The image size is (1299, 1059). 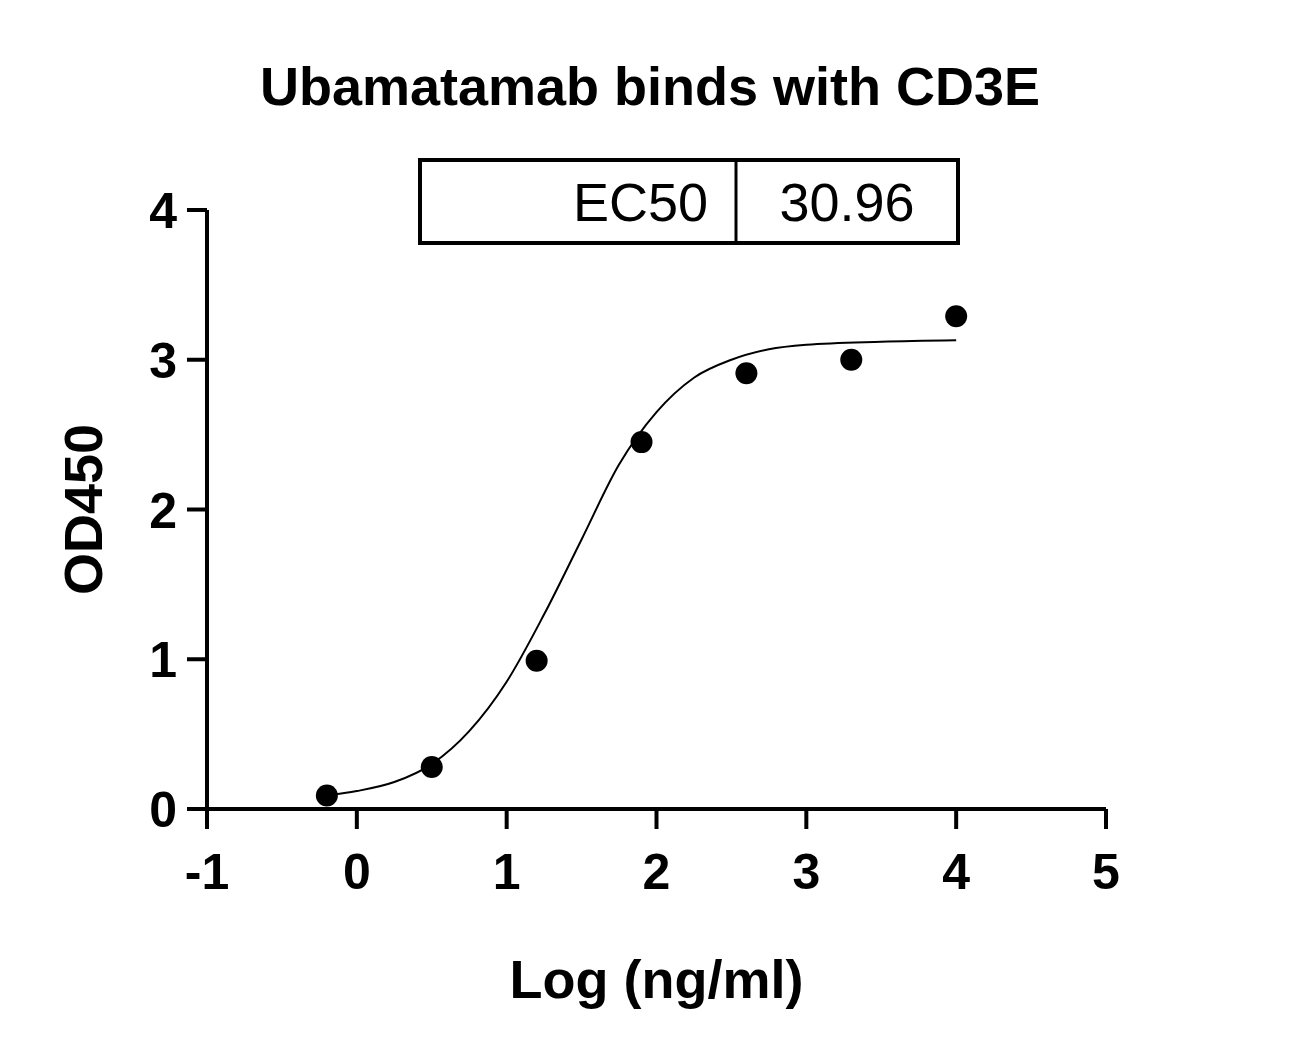 I want to click on chart-title: Ubamatamab binds with CD3E, so click(x=650, y=86).